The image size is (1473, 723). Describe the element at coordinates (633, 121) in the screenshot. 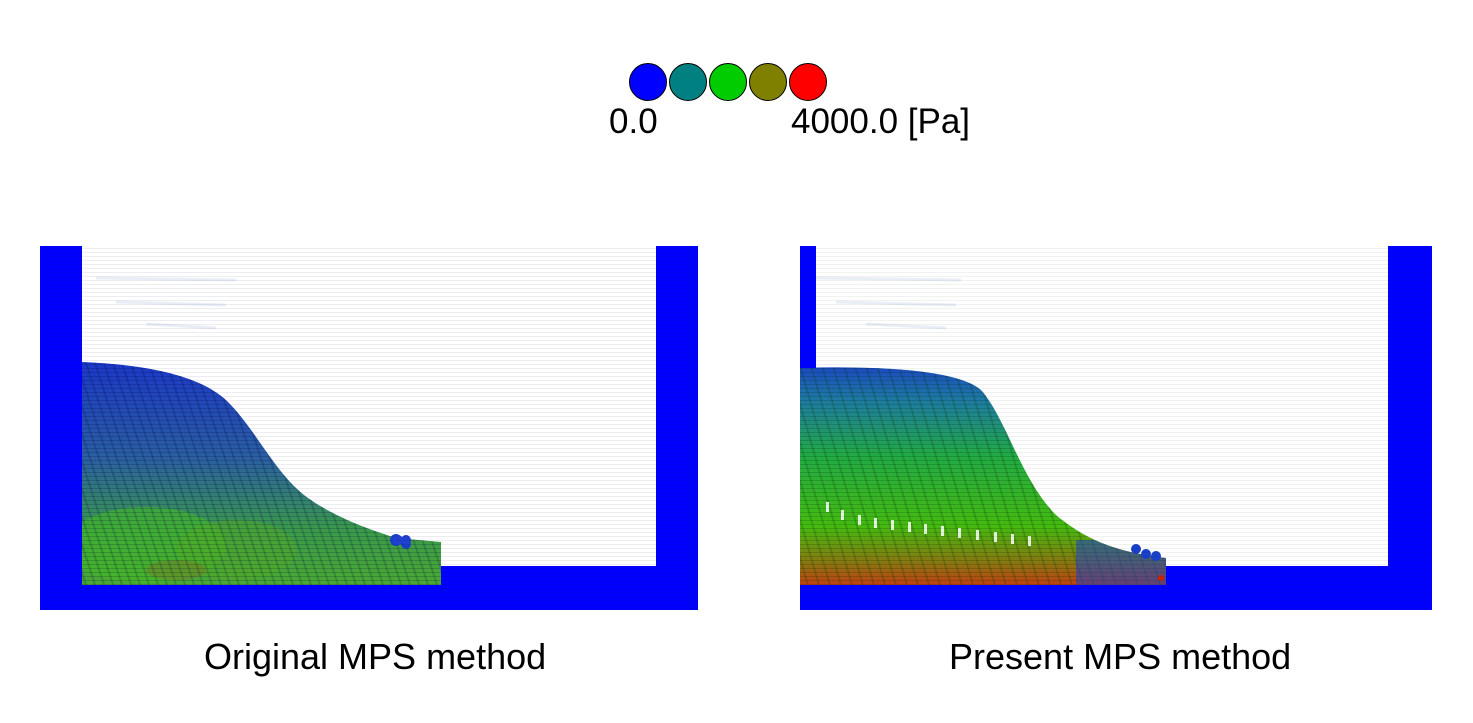

I see `colorbar-min-label: 0.0` at that location.